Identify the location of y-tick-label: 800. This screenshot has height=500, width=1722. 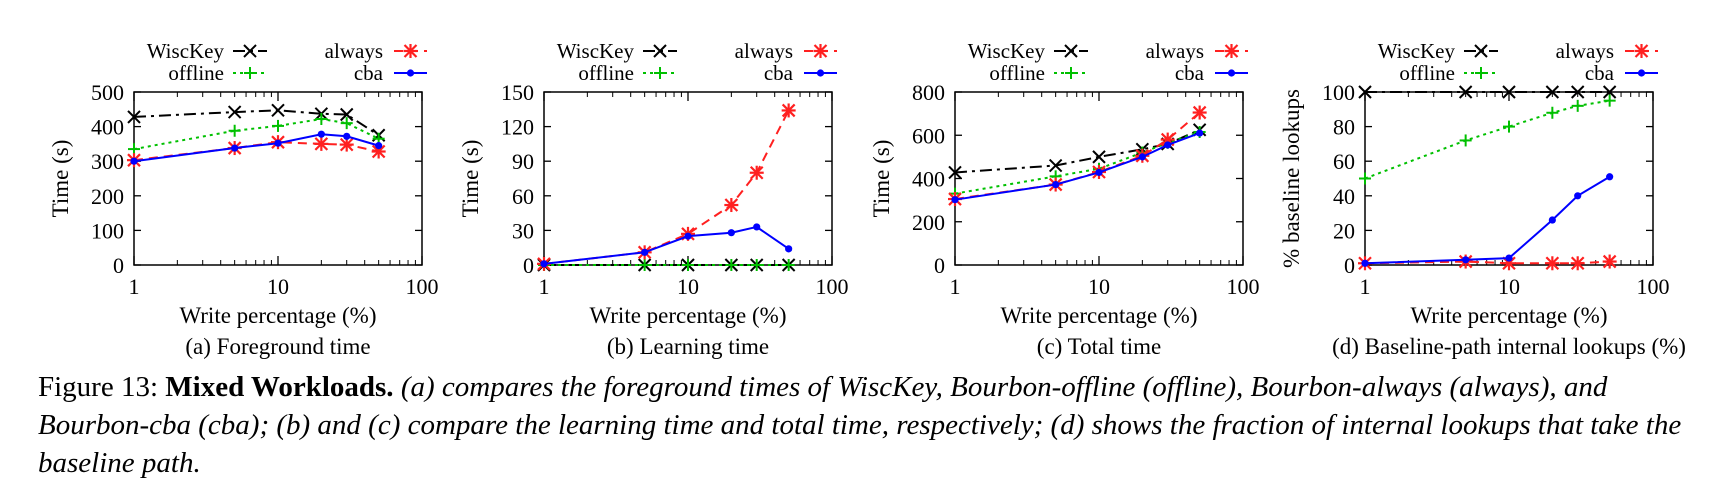
(928, 92).